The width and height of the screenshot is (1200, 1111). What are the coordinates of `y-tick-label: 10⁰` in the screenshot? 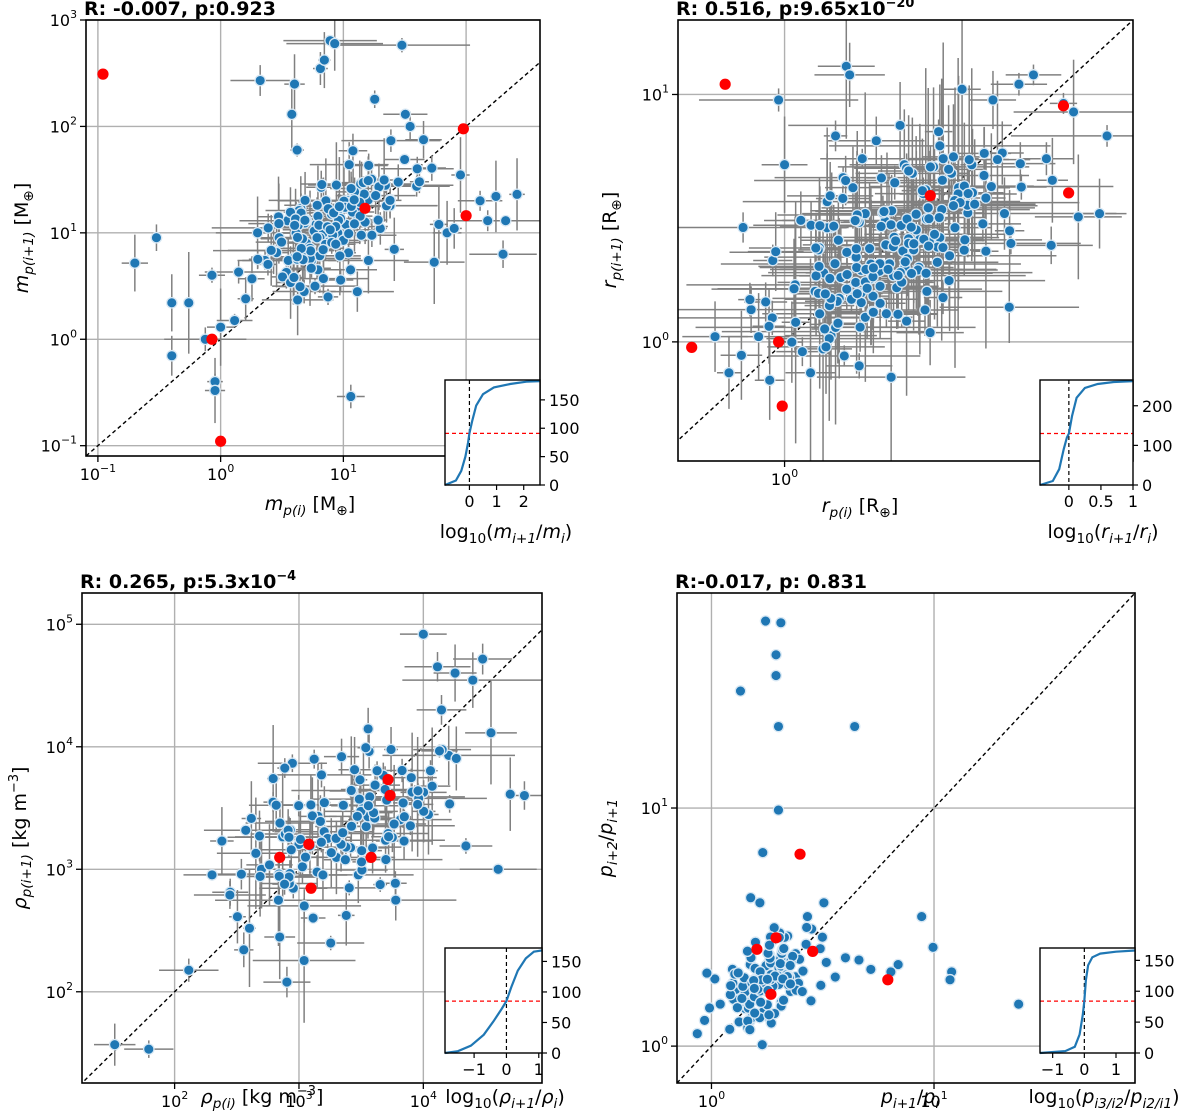 It's located at (654, 1045).